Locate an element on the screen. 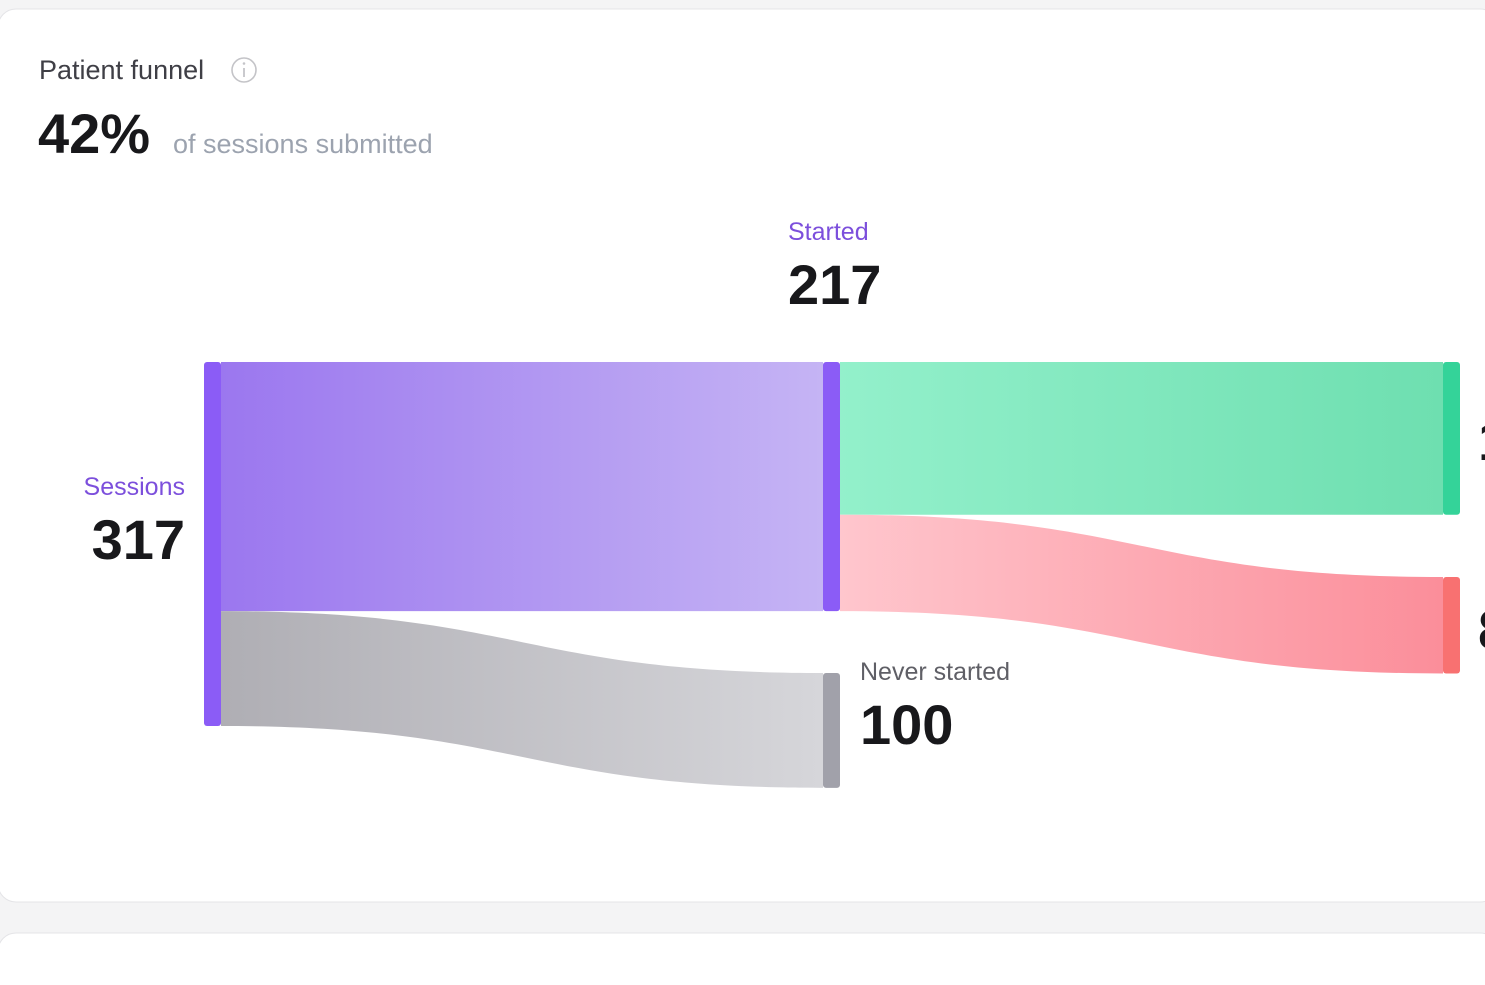 The height and width of the screenshot is (985, 1485). node-value: 133 is located at coordinates (1481, 440).